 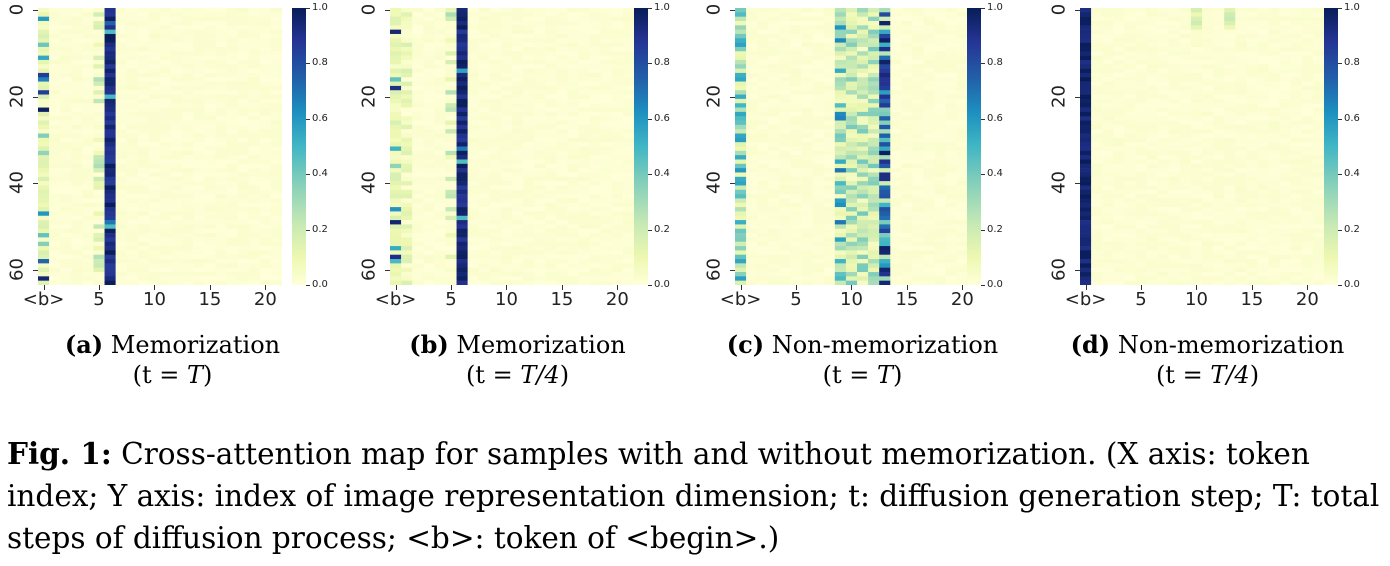 I want to click on y-axis-tick, so click(x=387, y=11).